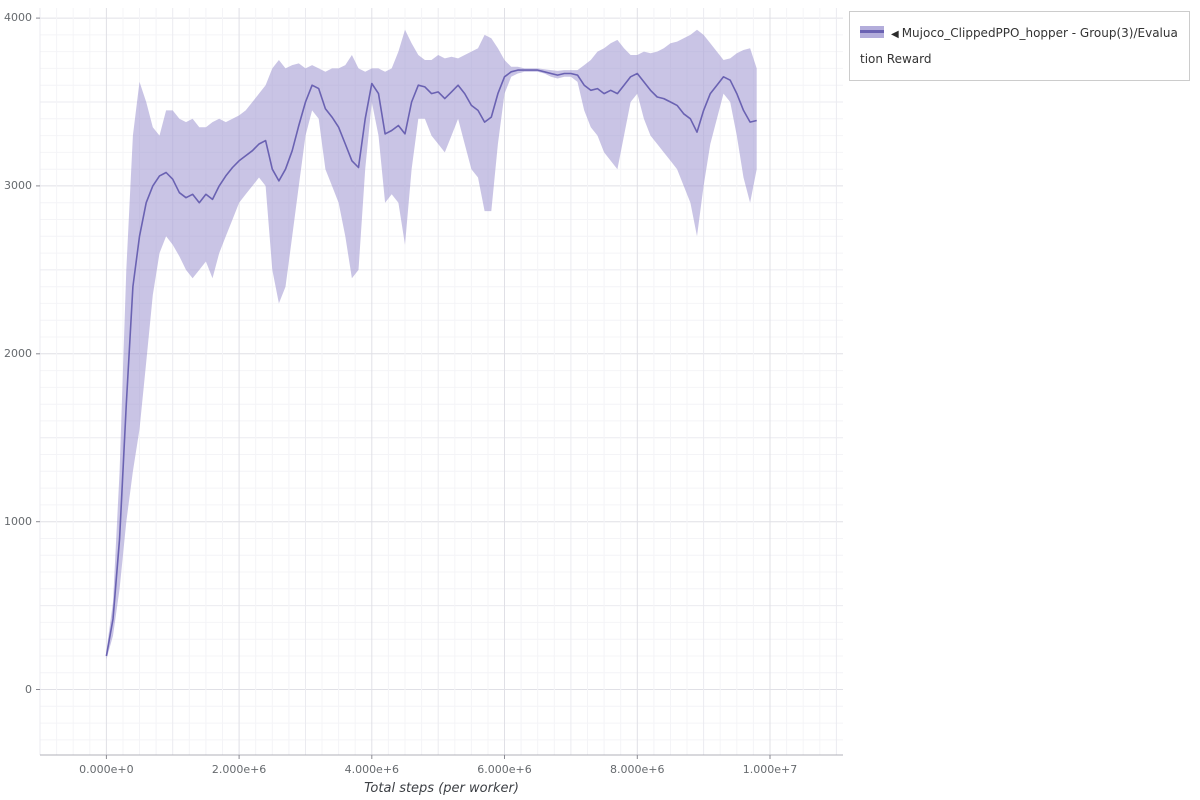 This screenshot has width=1200, height=800. I want to click on y-tick-label: 2000, so click(18, 353).